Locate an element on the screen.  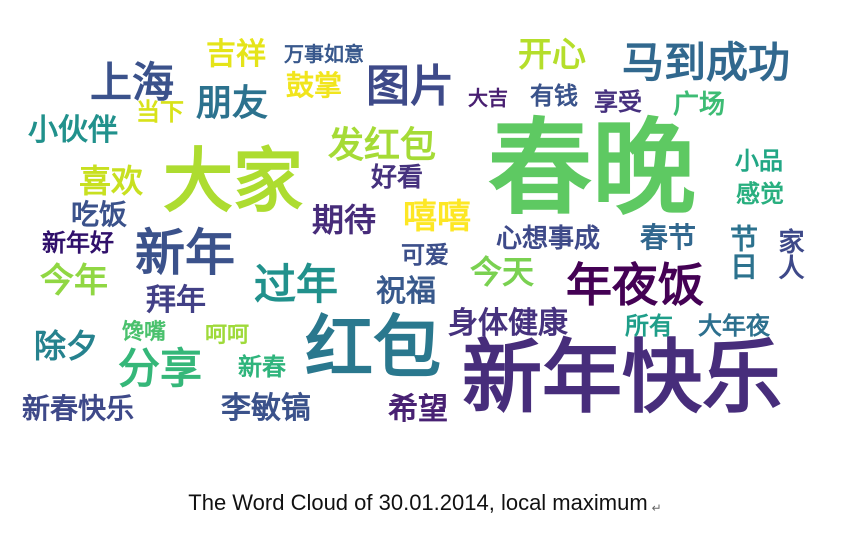
word-xihuan: 喜欢 is located at coordinates (111, 181).